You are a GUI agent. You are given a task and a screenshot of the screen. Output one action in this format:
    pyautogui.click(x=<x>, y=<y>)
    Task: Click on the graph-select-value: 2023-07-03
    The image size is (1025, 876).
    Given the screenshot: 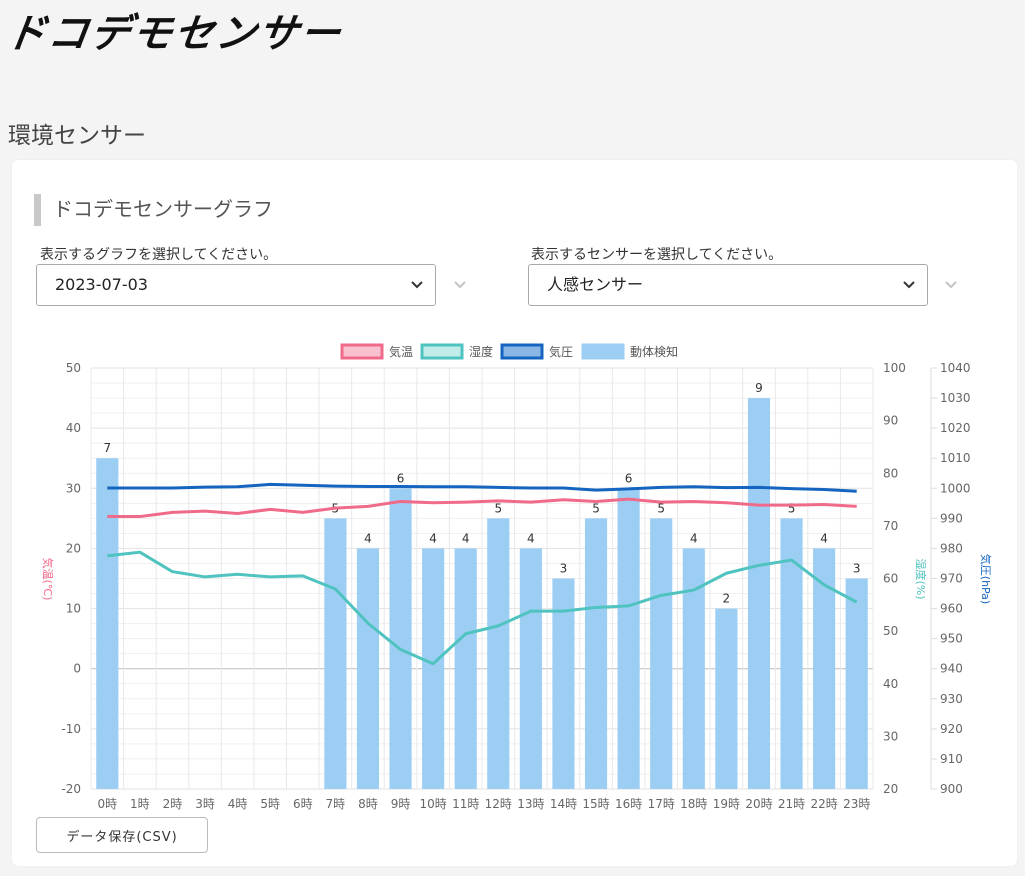 What is the action you would take?
    pyautogui.click(x=101, y=284)
    